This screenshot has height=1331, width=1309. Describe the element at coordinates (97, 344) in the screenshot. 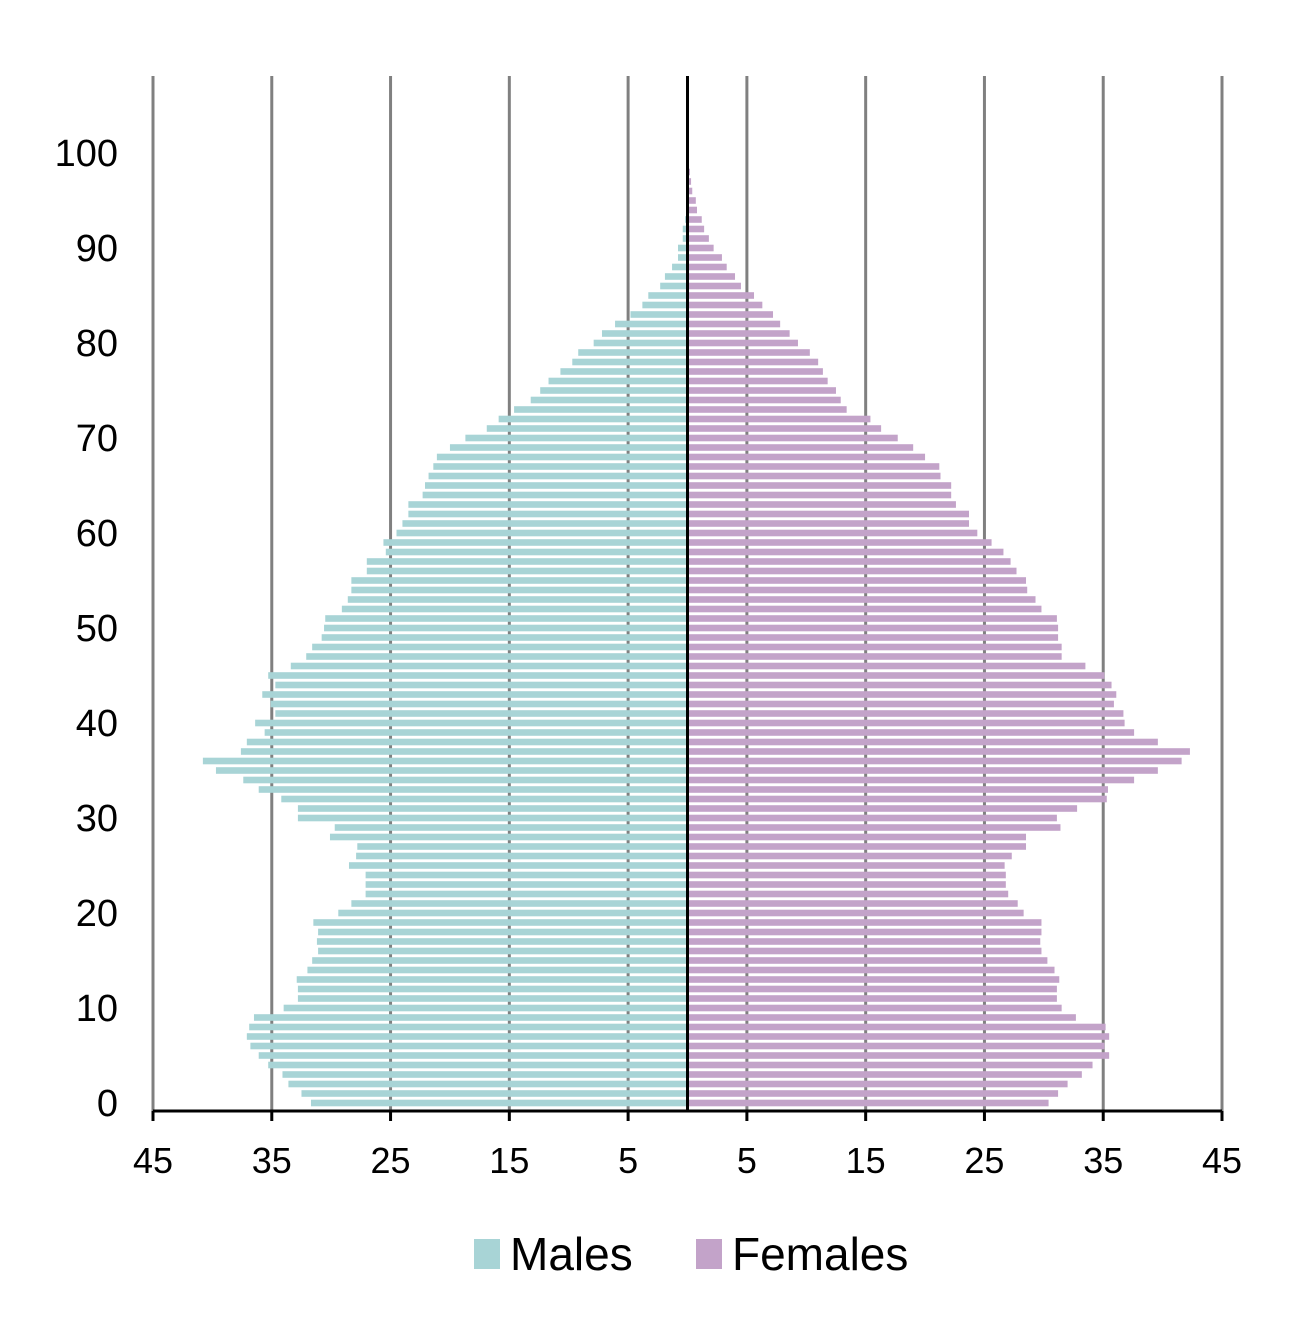

I see `y-tick-label: 80` at that location.